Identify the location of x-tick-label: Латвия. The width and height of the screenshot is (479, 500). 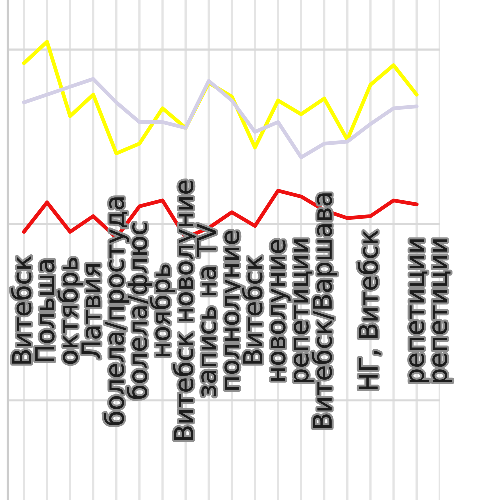
(91, 311).